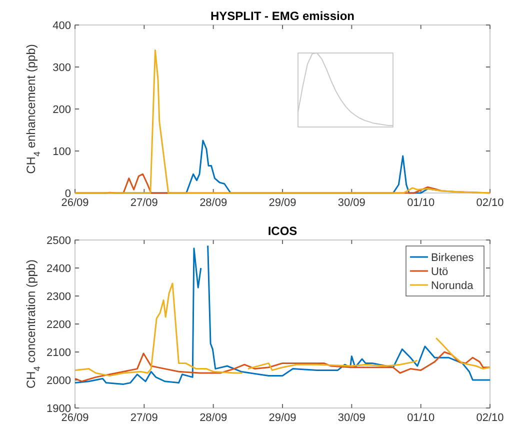 Image resolution: width=513 pixels, height=427 pixels. What do you see at coordinates (61, 110) in the screenshot?
I see `y-tick-label: 200` at bounding box center [61, 110].